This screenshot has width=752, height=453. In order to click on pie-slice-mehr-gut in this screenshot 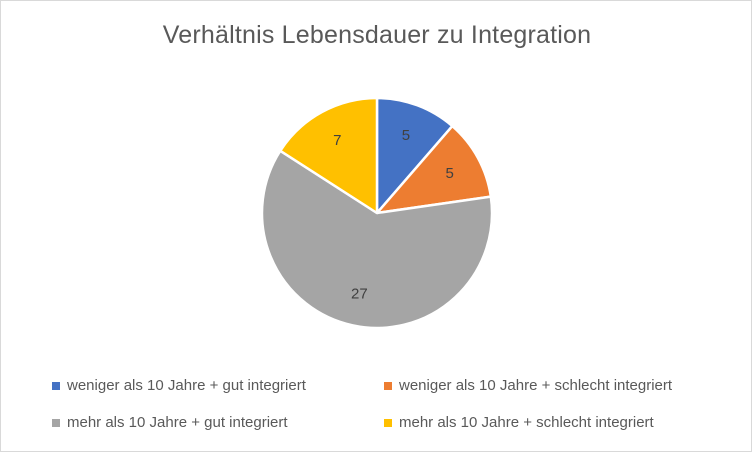, I will do `click(377, 239)`.